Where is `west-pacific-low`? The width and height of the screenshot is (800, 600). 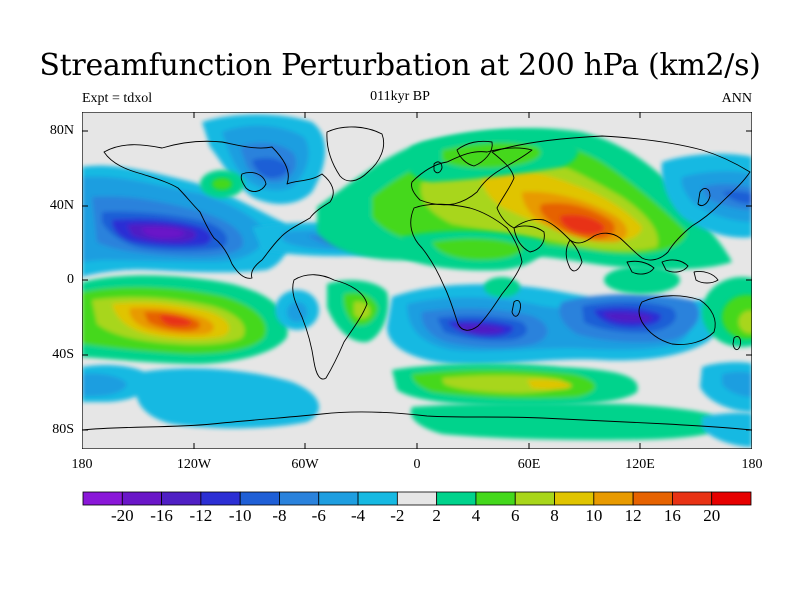
west-pacific-low is located at coordinates (706, 195).